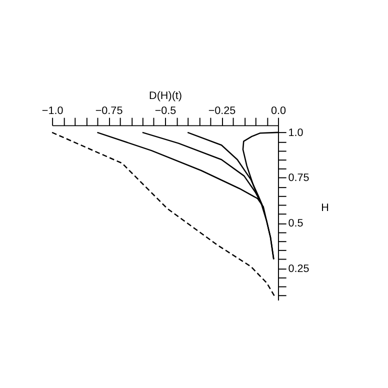  What do you see at coordinates (278, 110) in the screenshot?
I see `x-tick-label: 0.0` at bounding box center [278, 110].